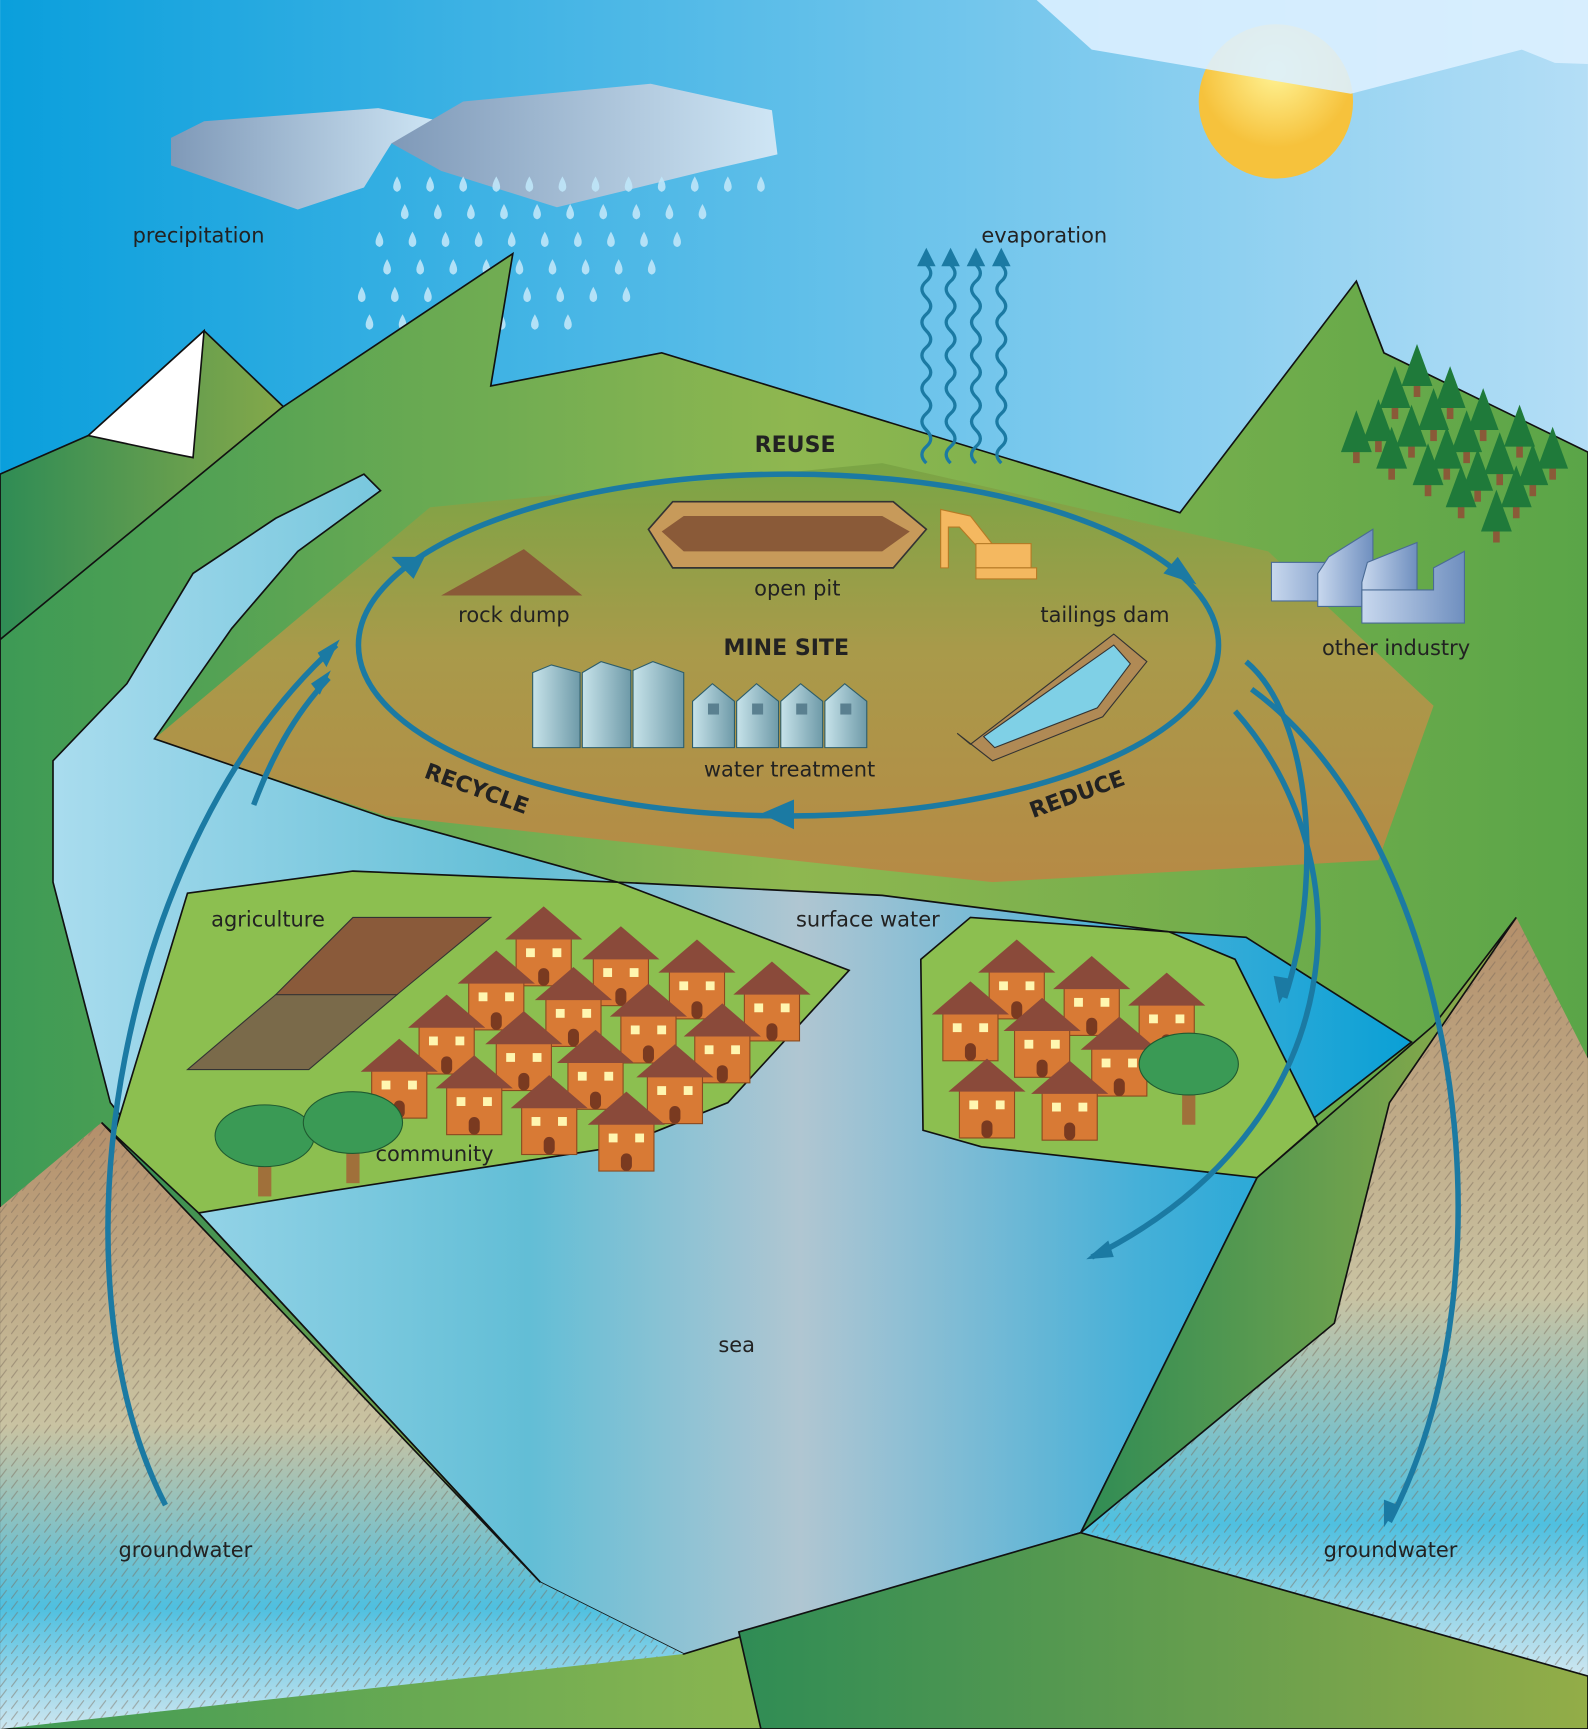  What do you see at coordinates (514, 615) in the screenshot?
I see `label: rock dump` at bounding box center [514, 615].